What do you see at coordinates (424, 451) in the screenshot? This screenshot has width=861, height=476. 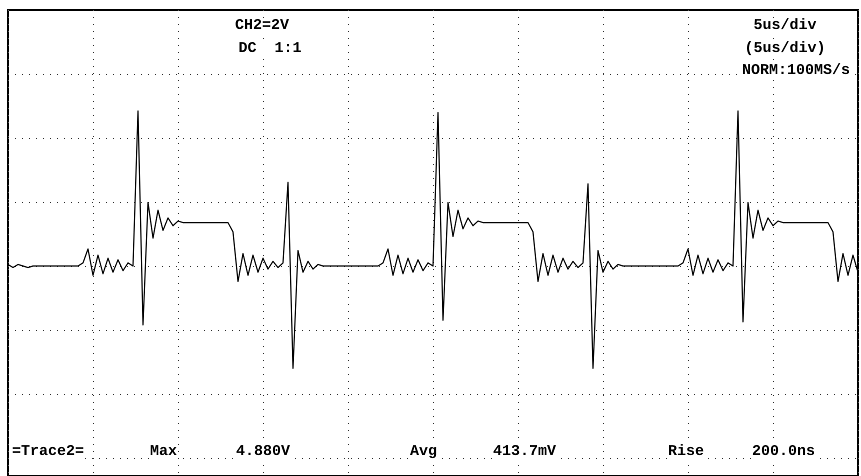 I see `text: Avg` at bounding box center [424, 451].